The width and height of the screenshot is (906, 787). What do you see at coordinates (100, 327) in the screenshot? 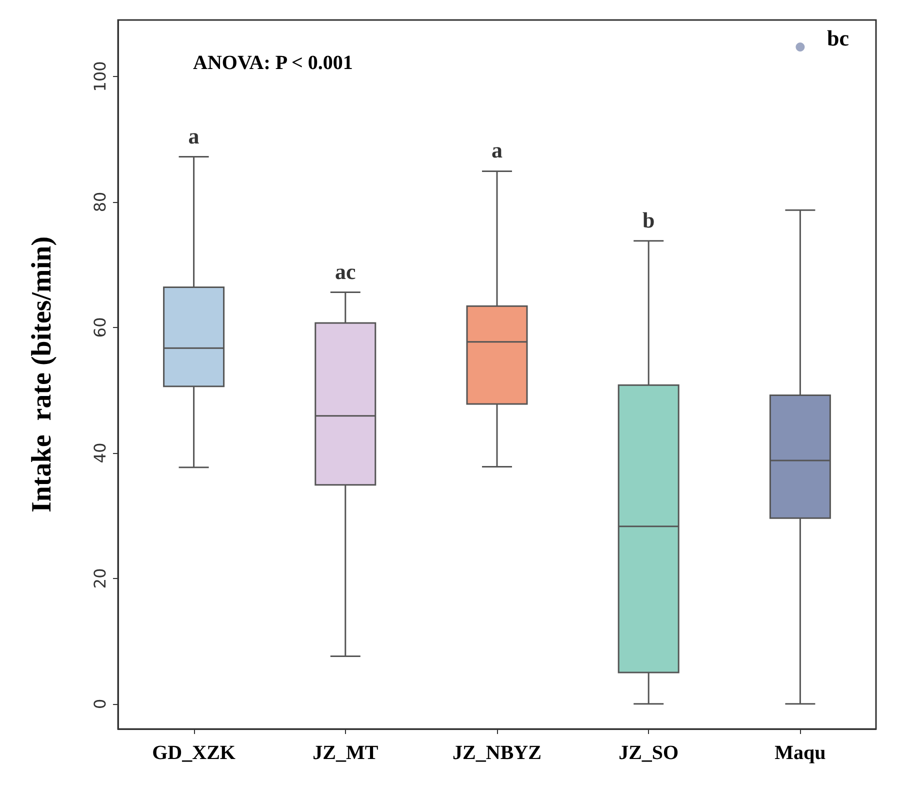
I see `y-tick-label: 60` at bounding box center [100, 327].